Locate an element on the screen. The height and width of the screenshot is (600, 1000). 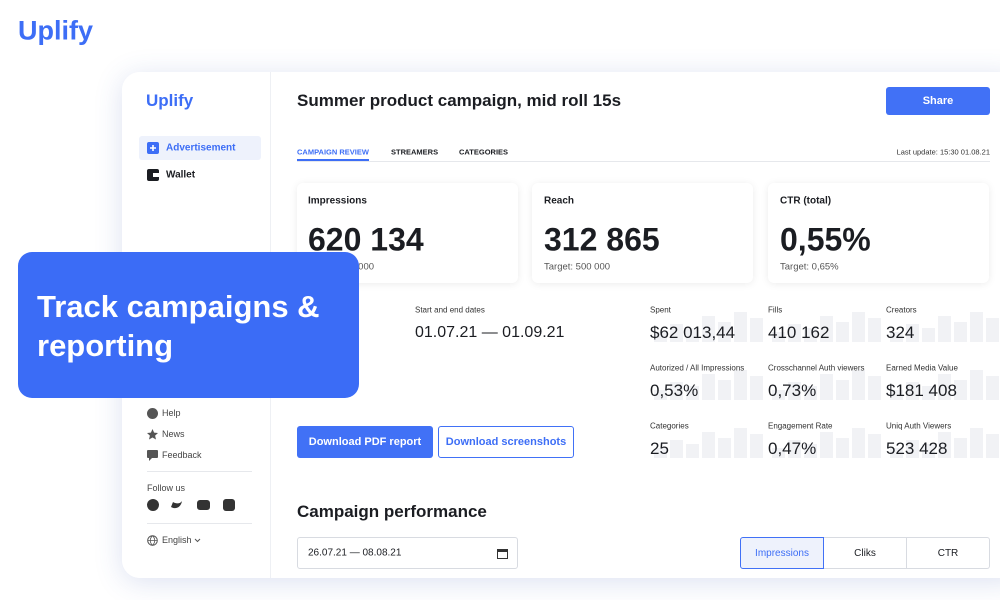
download-screenshots: Download screenshots is located at coordinates (506, 442).